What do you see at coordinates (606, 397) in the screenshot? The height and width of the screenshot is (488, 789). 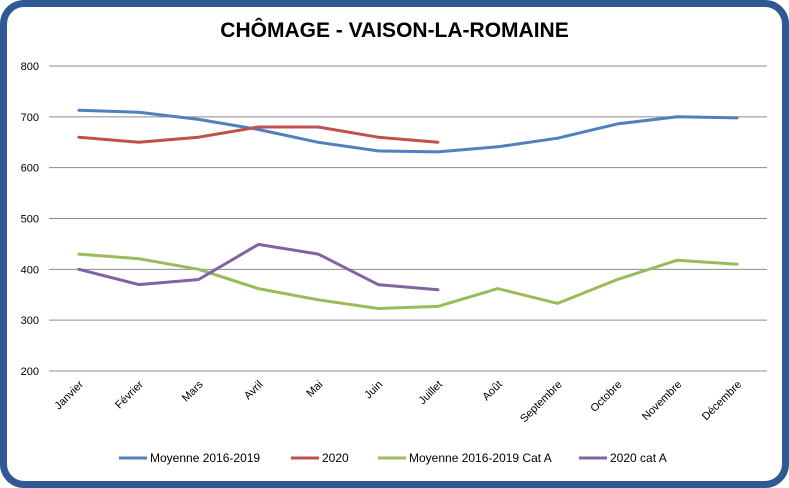 I see `x-tick-label: Octobre` at bounding box center [606, 397].